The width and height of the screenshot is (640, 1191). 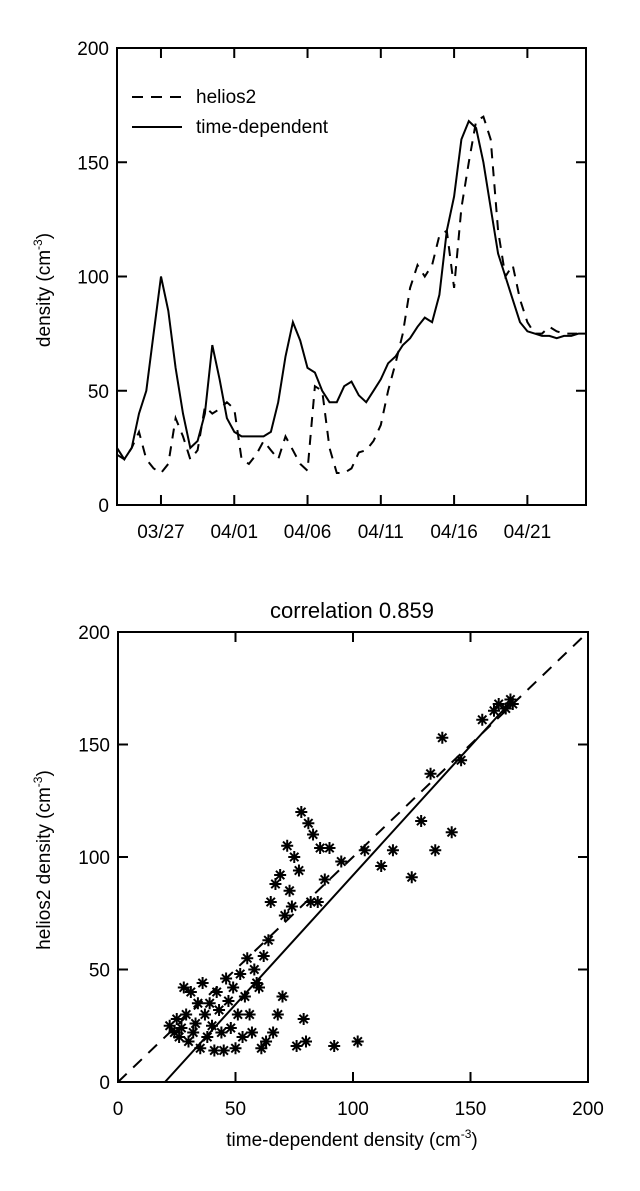 What do you see at coordinates (353, 1109) in the screenshot?
I see `x-tick-label: 100` at bounding box center [353, 1109].